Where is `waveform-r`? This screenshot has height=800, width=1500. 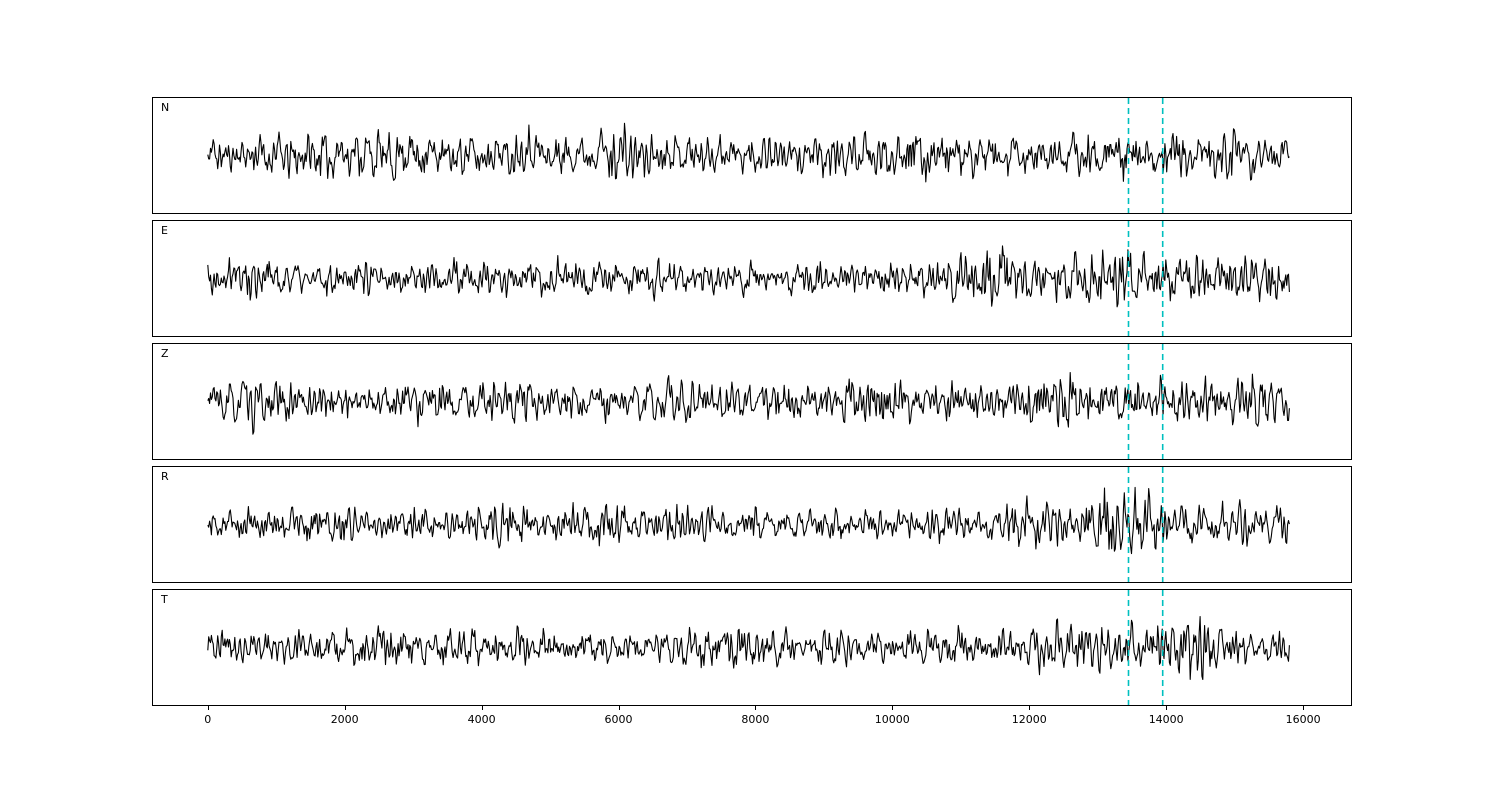 waveform-r is located at coordinates (748, 524).